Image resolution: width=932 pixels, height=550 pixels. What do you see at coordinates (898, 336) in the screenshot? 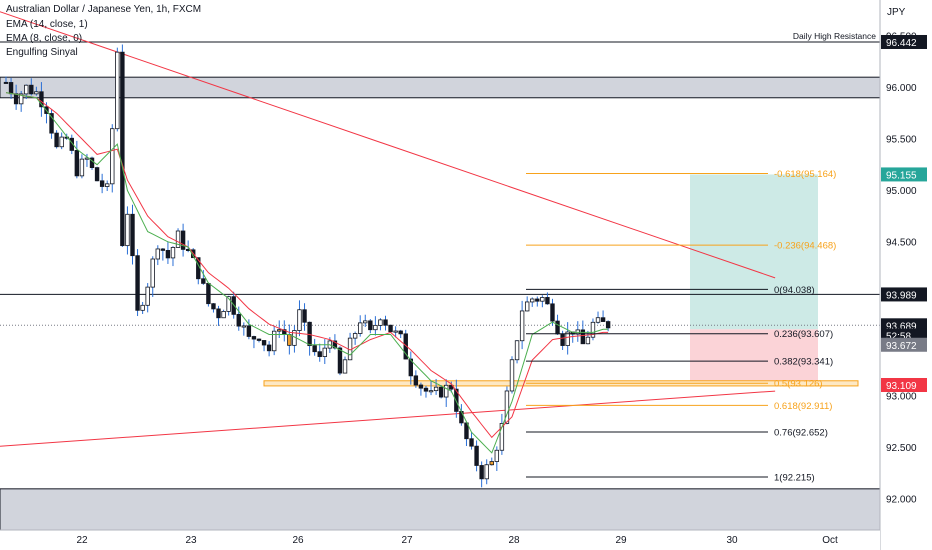
I see `price-label-text: 52:58` at bounding box center [898, 336].